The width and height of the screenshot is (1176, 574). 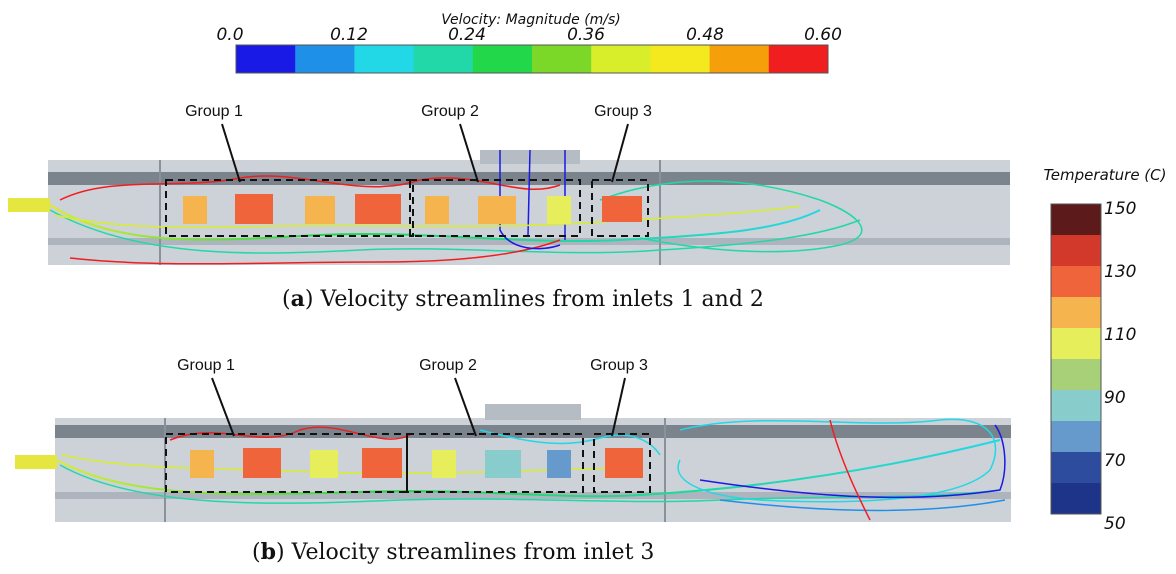 What do you see at coordinates (1115, 461) in the screenshot?
I see `temperature-tick: 70` at bounding box center [1115, 461].